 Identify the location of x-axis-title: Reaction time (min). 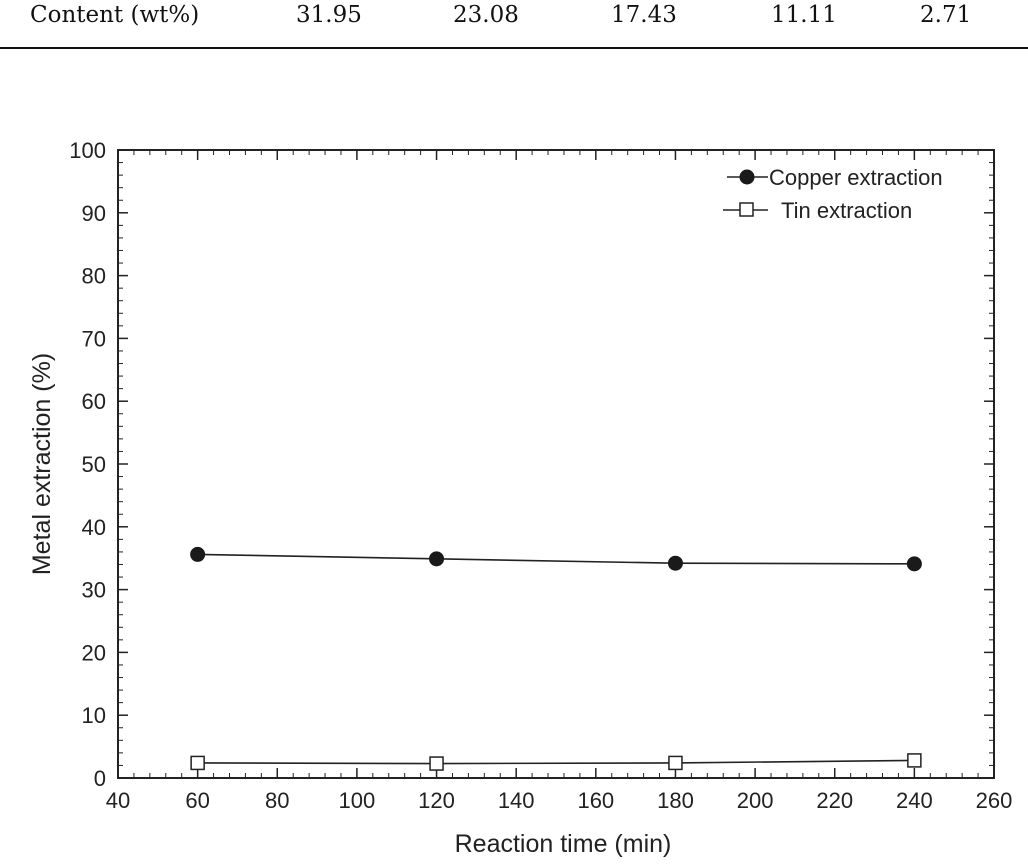
(563, 844).